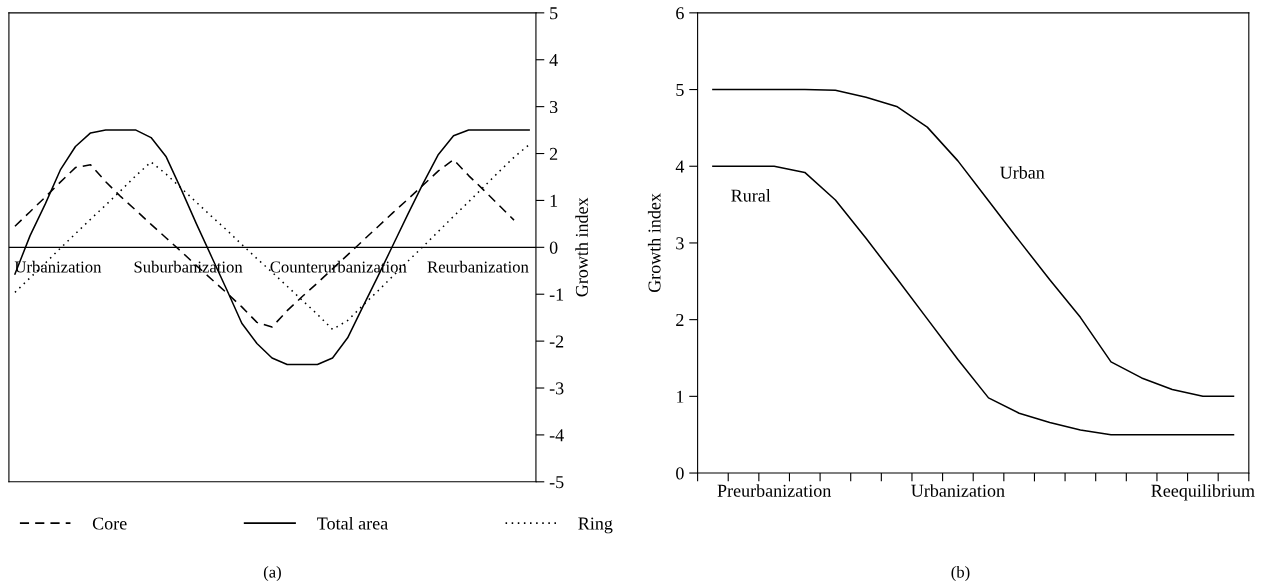  I want to click on text: (a), so click(272, 573).